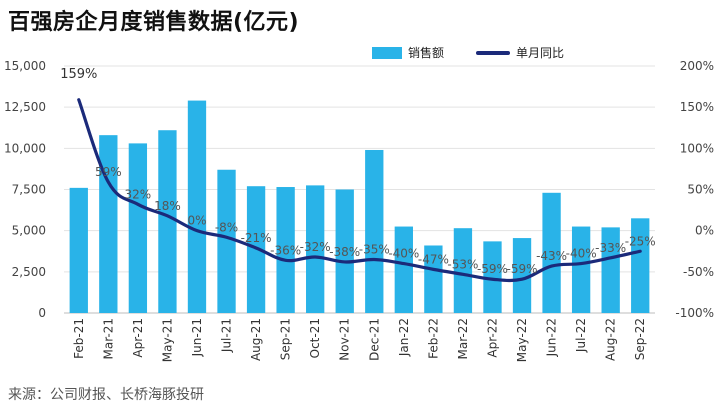 This screenshot has width=722, height=415. Describe the element at coordinates (493, 52) in the screenshot. I see `legend-line-swatch` at that location.